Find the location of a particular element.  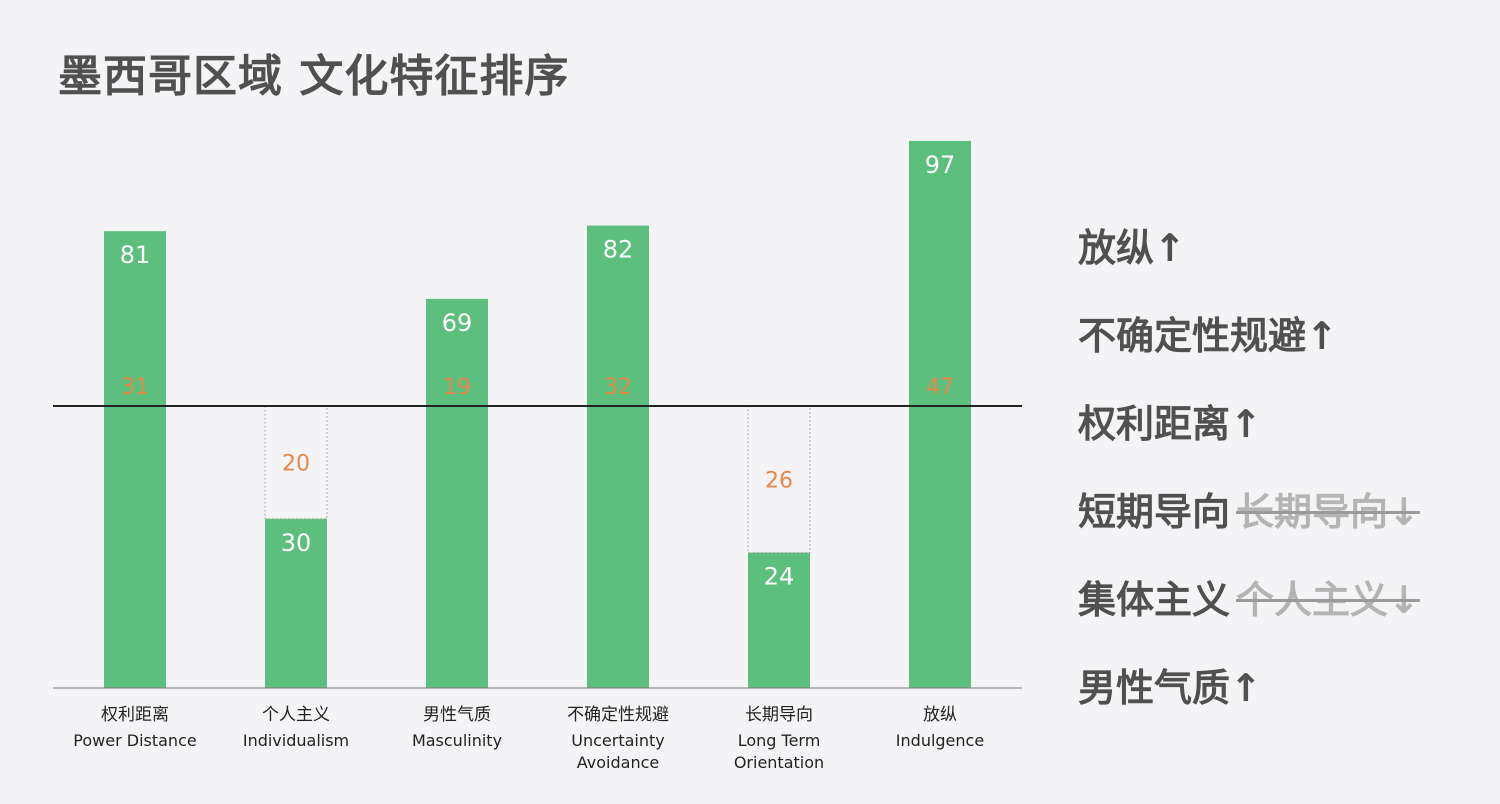

ranking-alt-label: 个人主义↓ is located at coordinates (1328, 599).